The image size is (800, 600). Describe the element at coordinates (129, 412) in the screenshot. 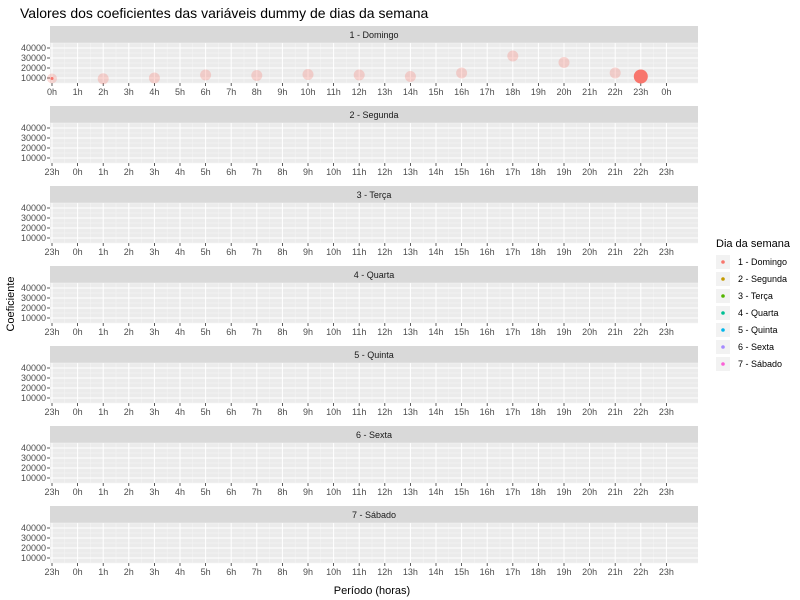

I see `x-tick-label: 2h` at that location.